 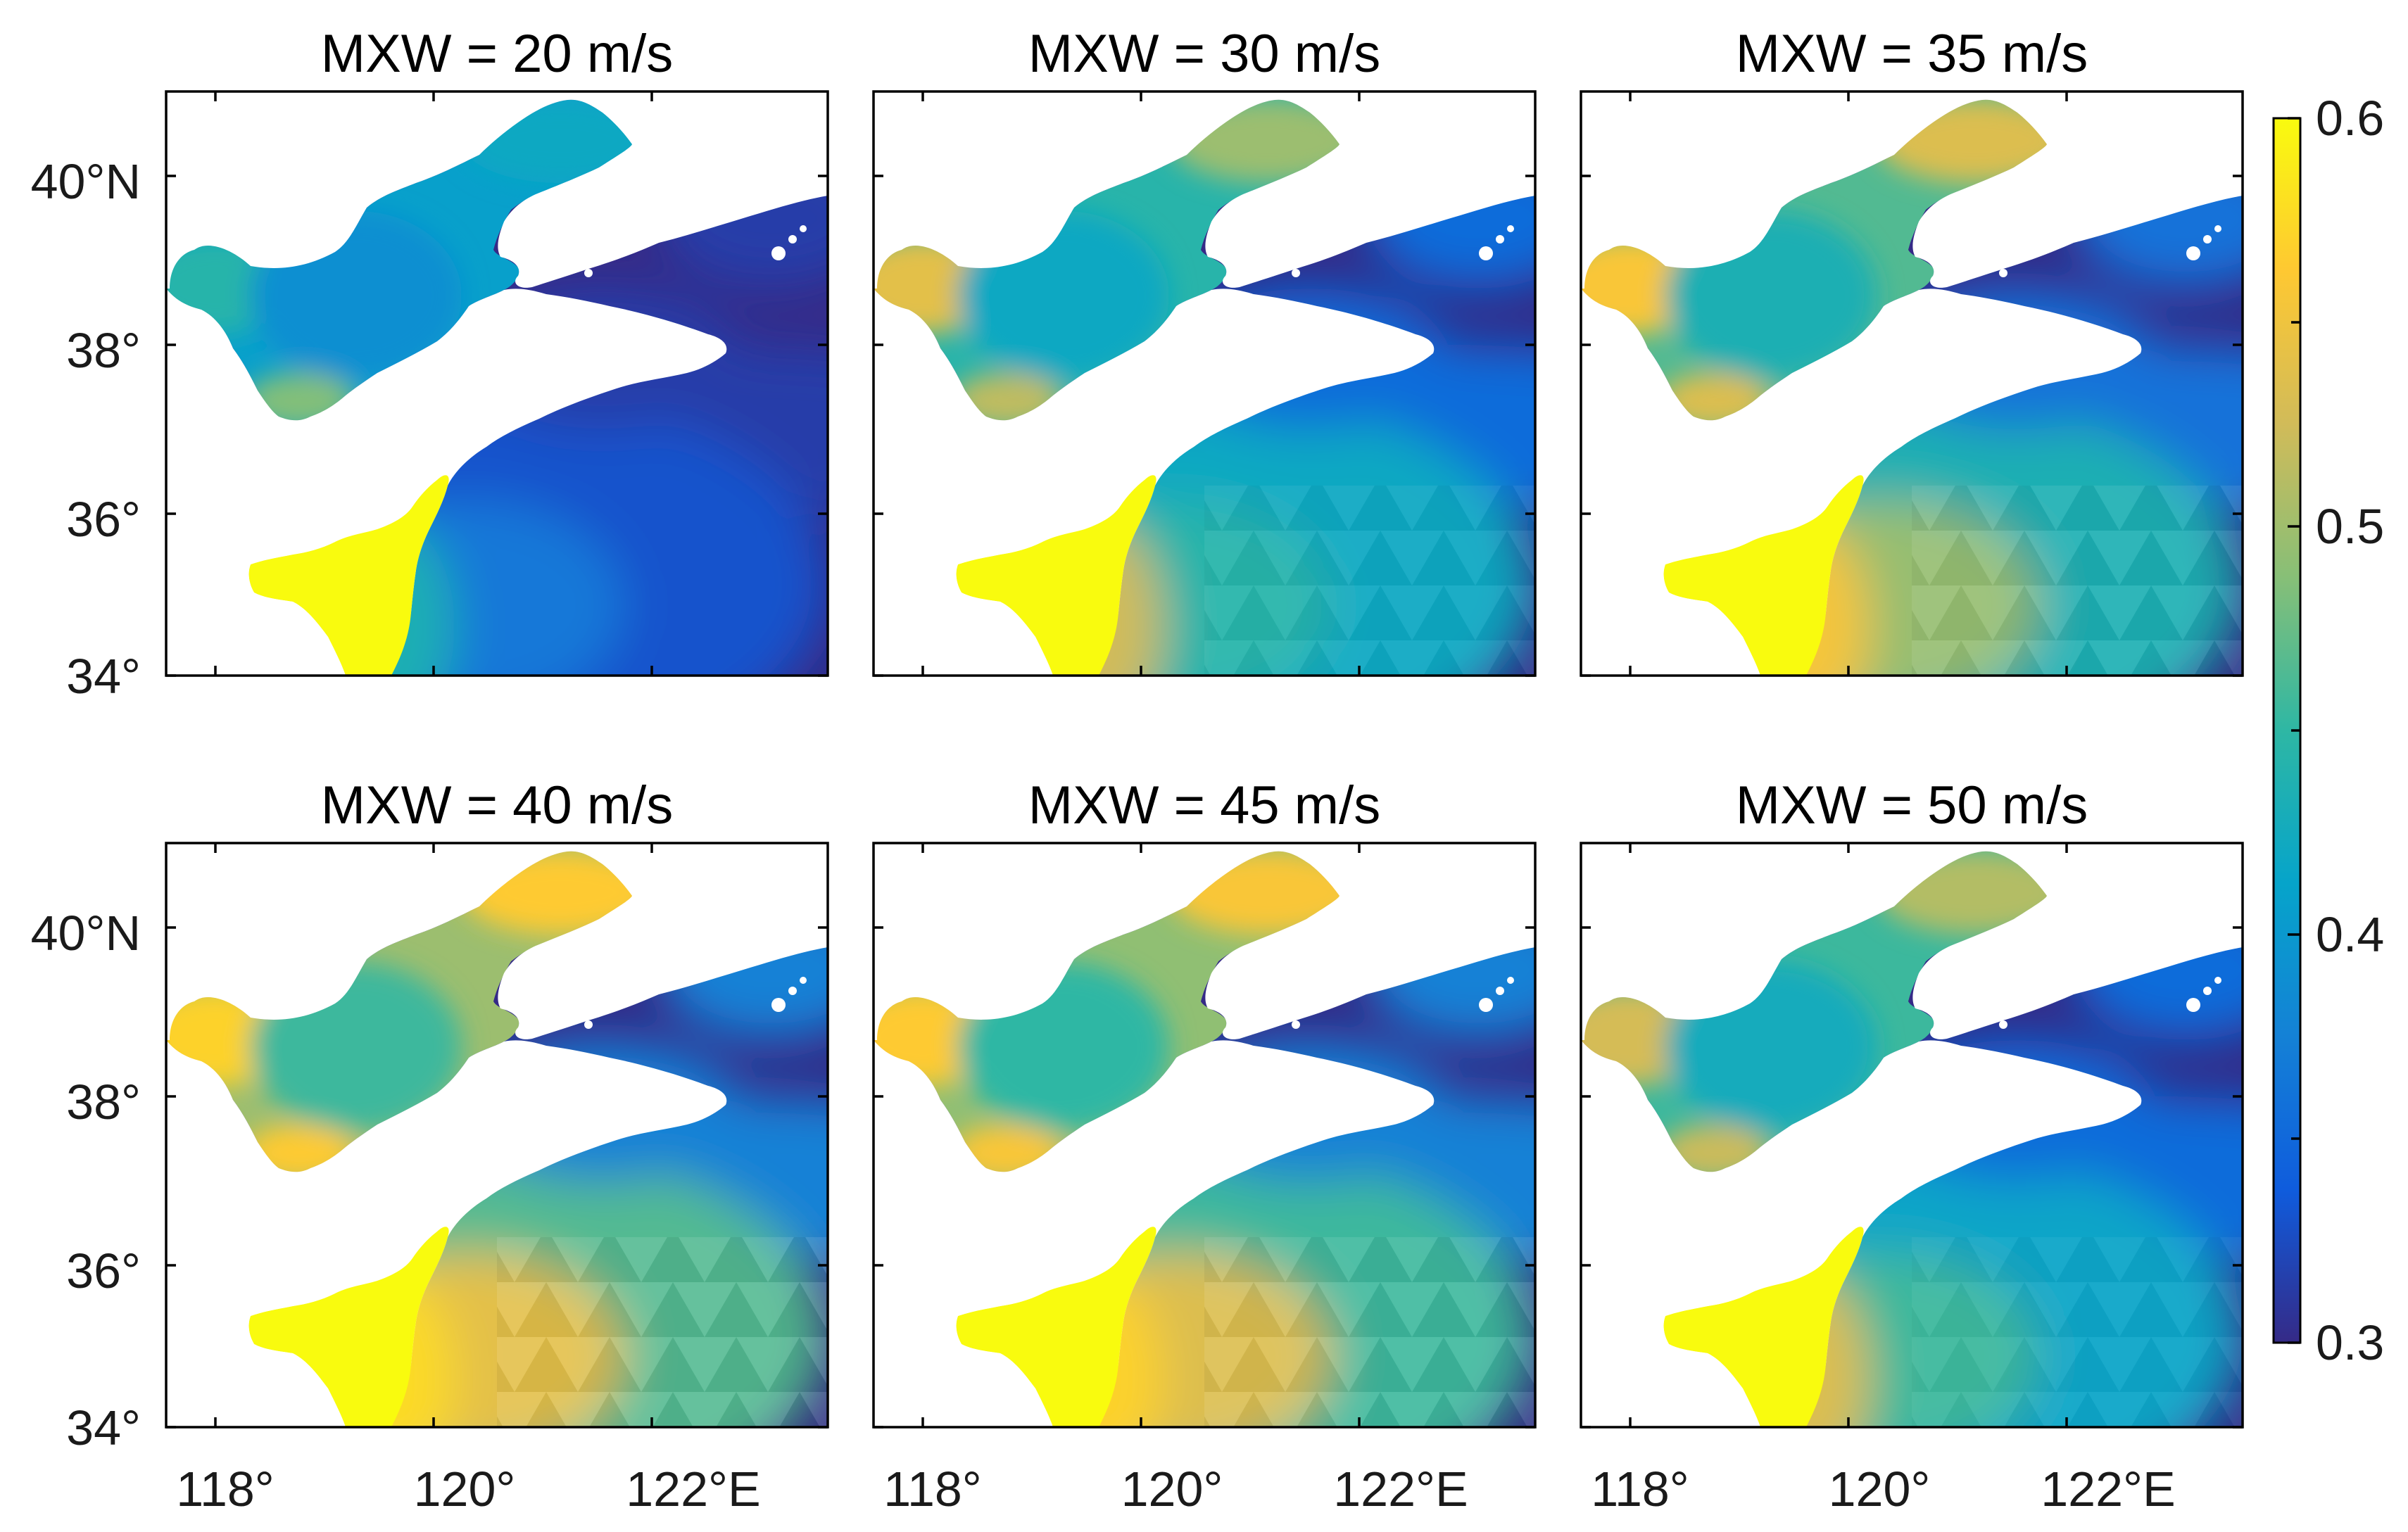 I want to click on colorbar-label-0-6: 0.6, so click(x=2350, y=118).